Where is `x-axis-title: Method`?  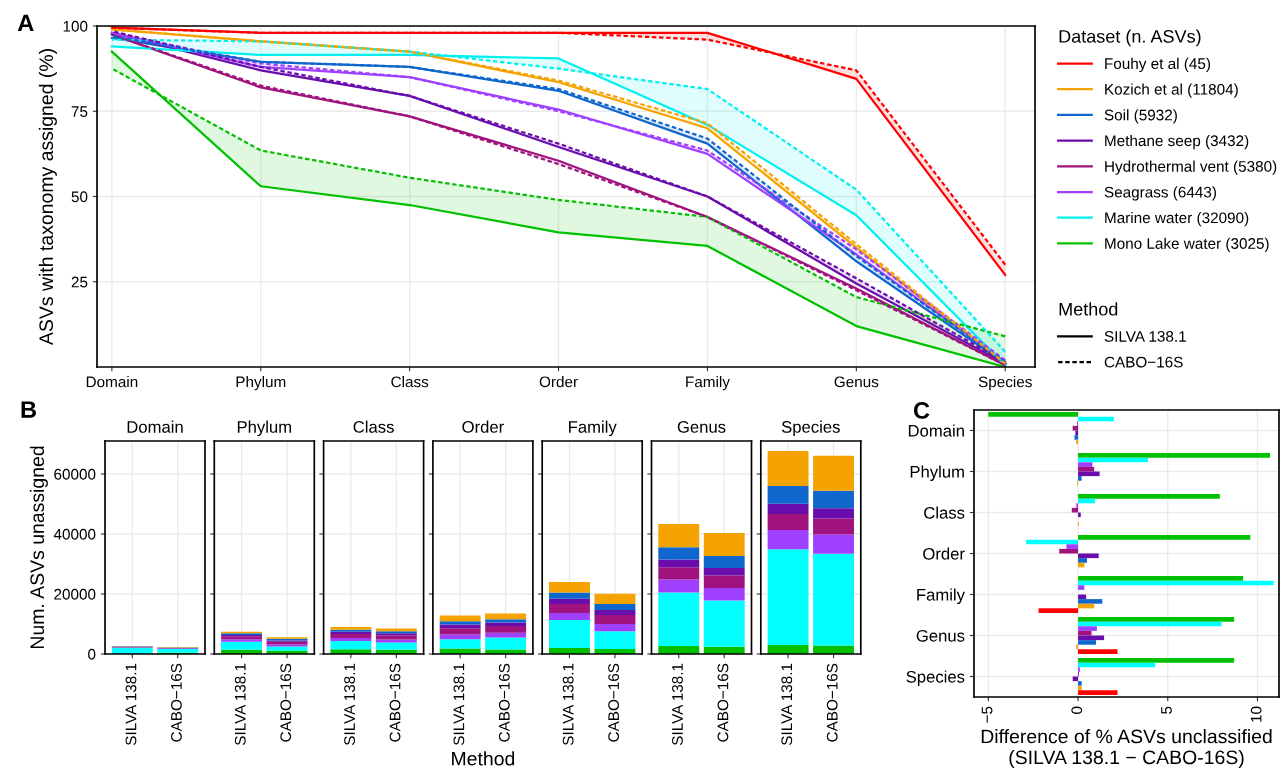
x-axis-title: Method is located at coordinates (483, 758).